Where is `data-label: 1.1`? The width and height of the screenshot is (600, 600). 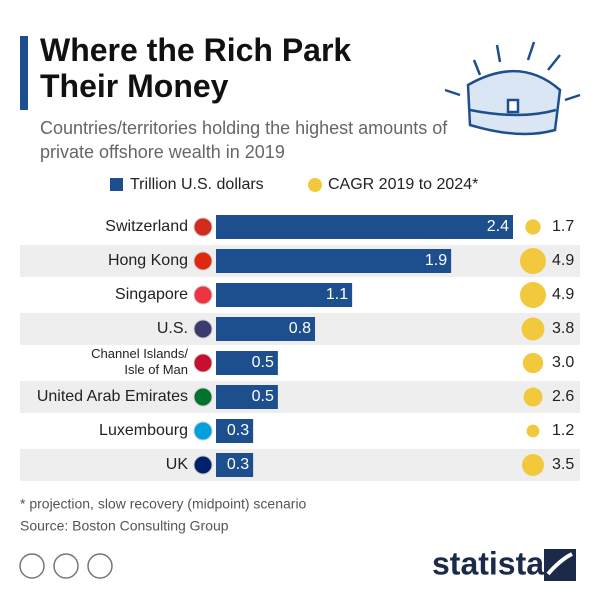
data-label: 1.1 is located at coordinates (337, 294).